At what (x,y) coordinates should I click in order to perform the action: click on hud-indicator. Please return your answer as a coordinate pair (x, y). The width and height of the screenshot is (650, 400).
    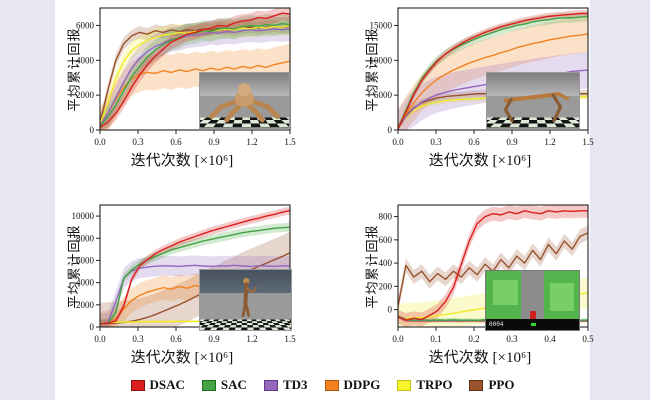
    Looking at the image, I should click on (533, 324).